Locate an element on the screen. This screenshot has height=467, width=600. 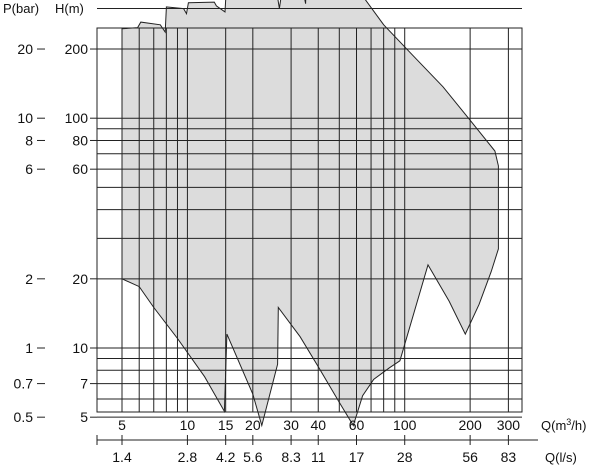
head-tick-label: 10 is located at coordinates (80, 348).